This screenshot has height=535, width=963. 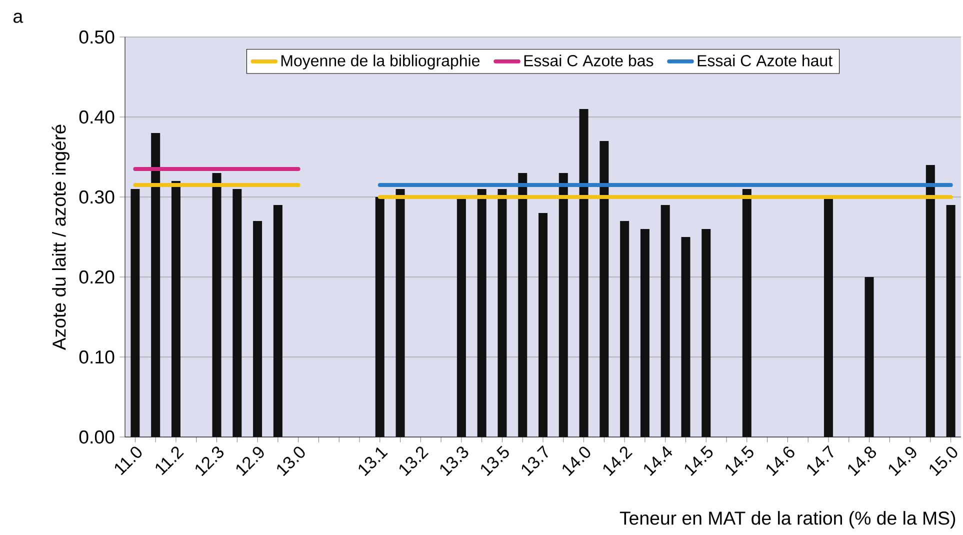 What do you see at coordinates (96, 277) in the screenshot?
I see `y-tick-label: 0.20` at bounding box center [96, 277].